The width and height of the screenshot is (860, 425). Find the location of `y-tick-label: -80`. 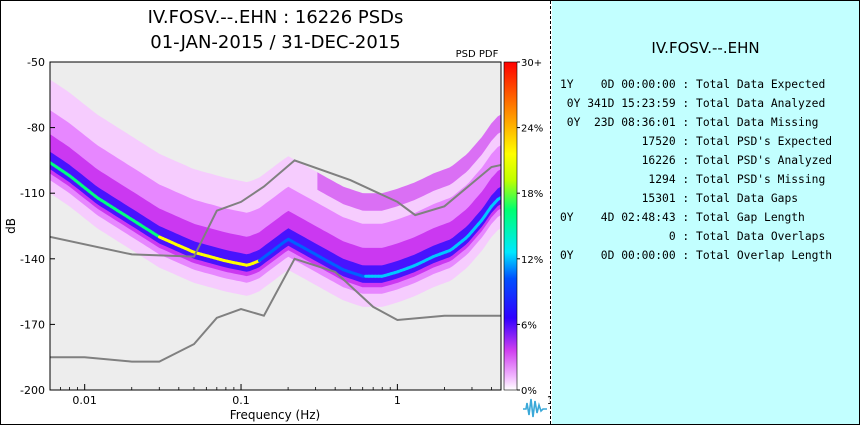

y-tick-label: -80 is located at coordinates (36, 128).